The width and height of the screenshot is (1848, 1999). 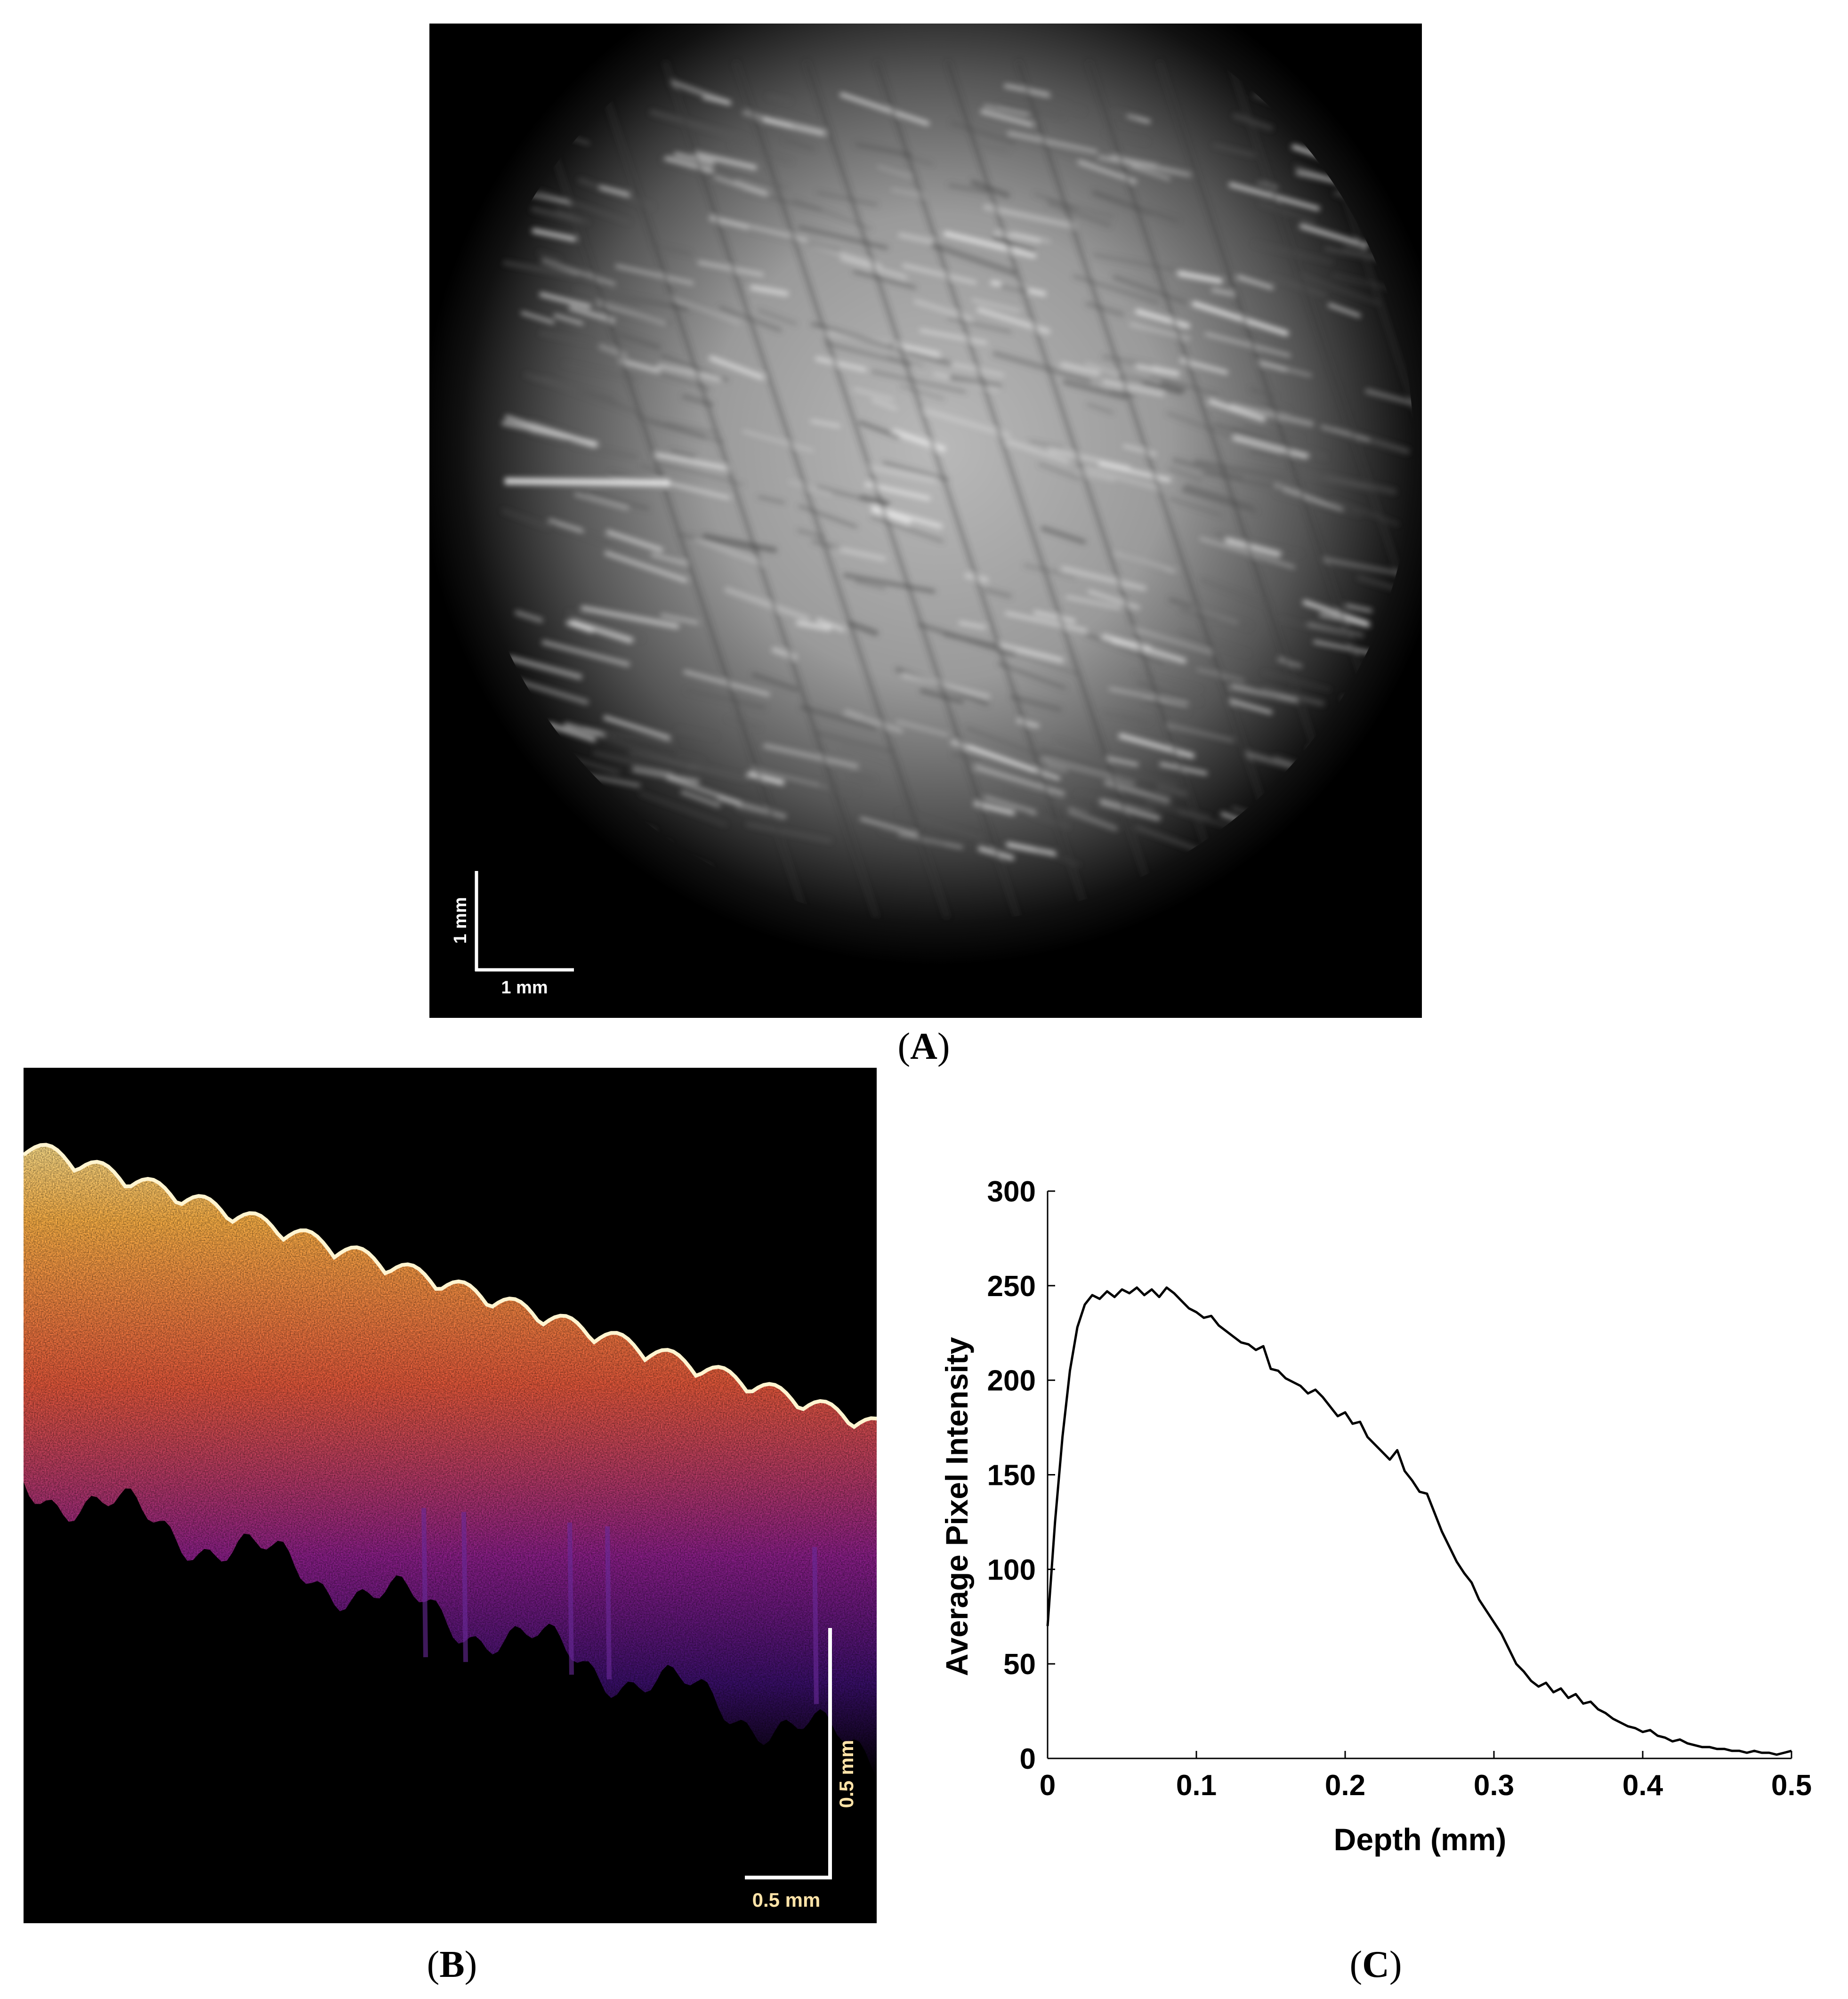 What do you see at coordinates (1375, 1965) in the screenshot?
I see `caption-c: (C)` at bounding box center [1375, 1965].